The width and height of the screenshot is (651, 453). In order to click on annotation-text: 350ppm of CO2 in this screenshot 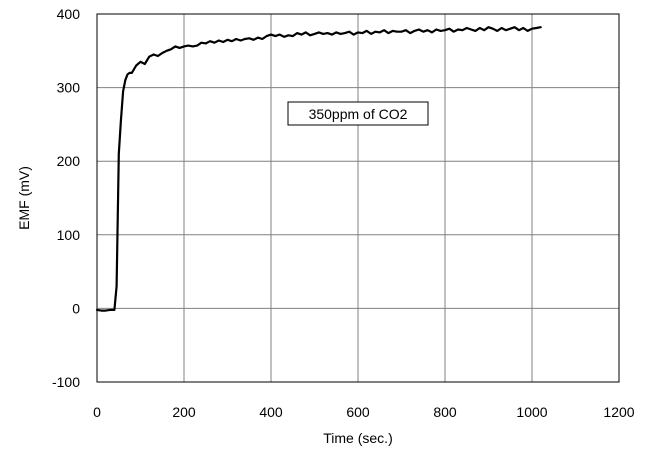, I will do `click(358, 114)`.